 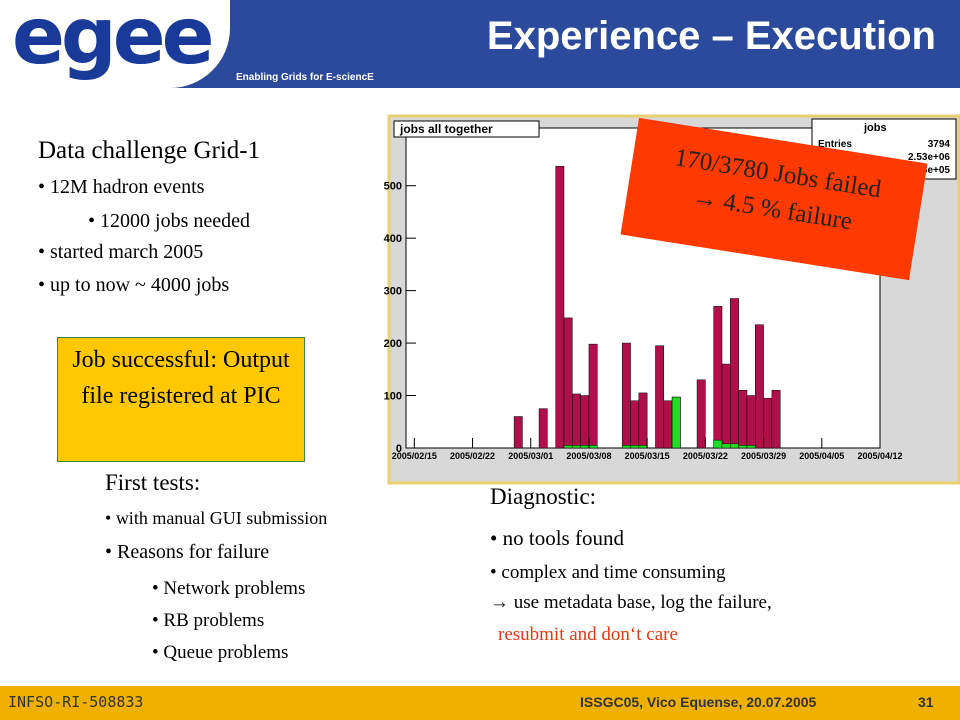 I want to click on x-tick-label: 2005/03/15, so click(x=647, y=456).